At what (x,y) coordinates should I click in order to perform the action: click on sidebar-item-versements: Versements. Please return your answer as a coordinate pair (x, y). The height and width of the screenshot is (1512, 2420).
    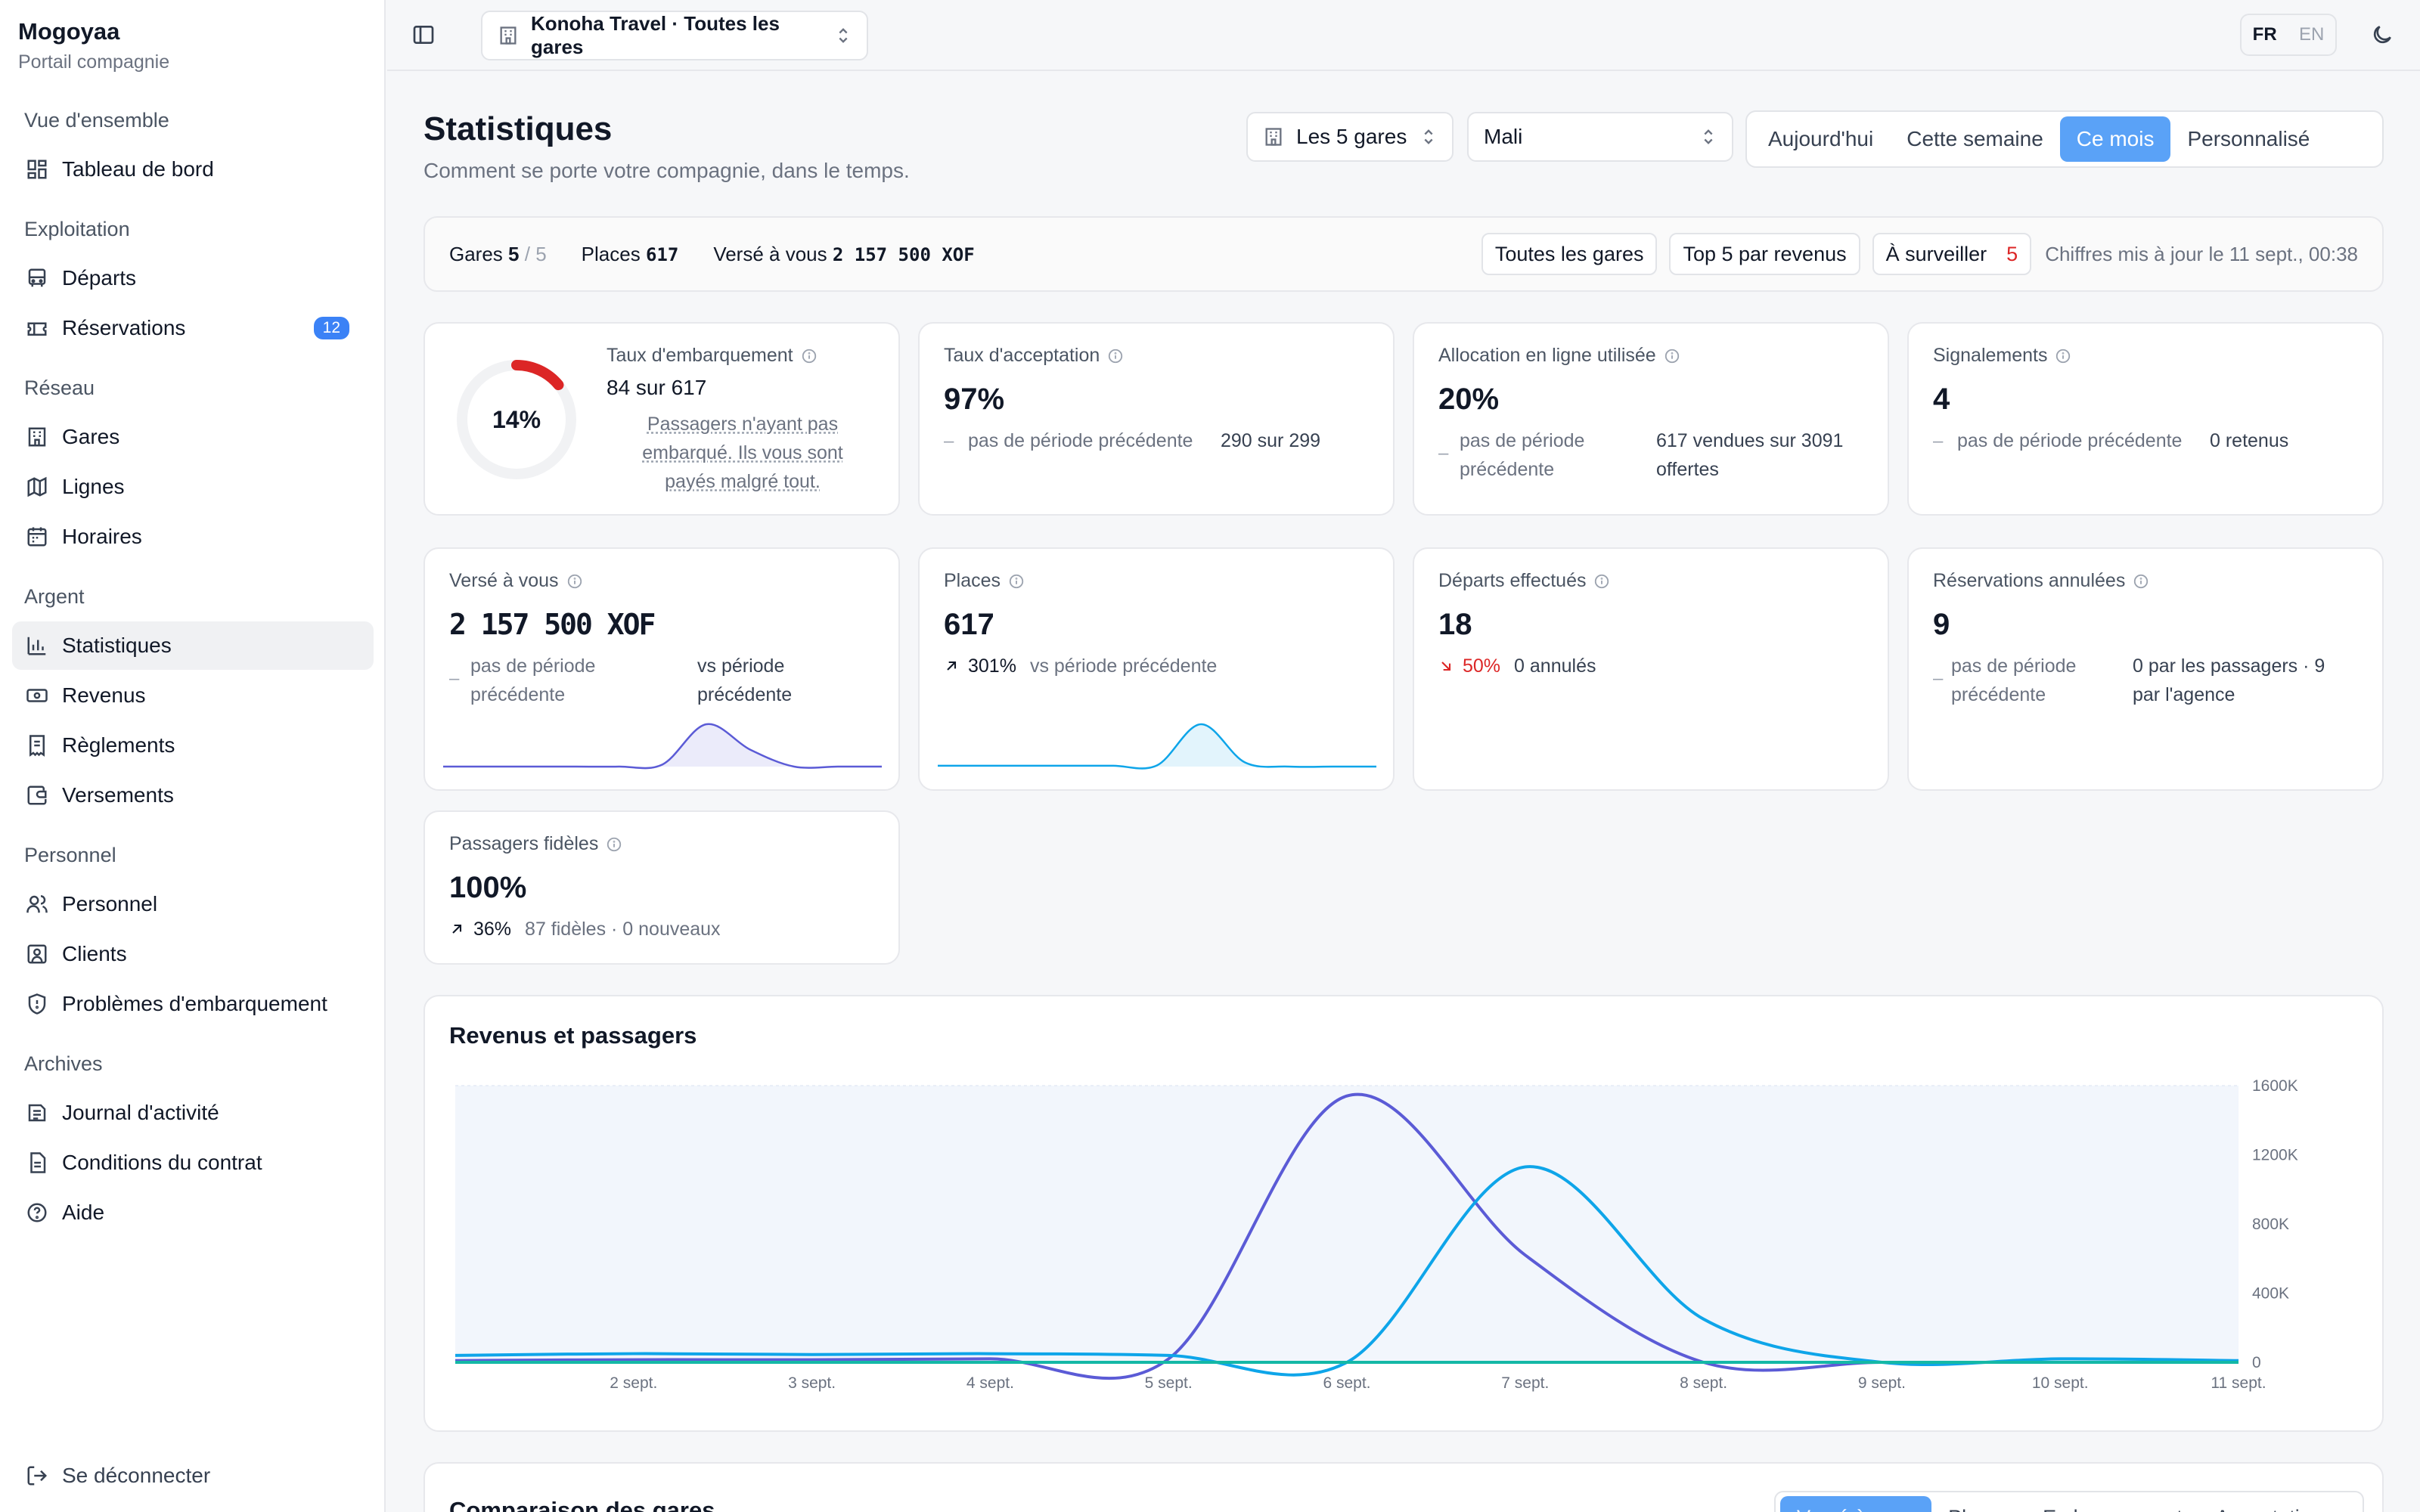
    Looking at the image, I should click on (193, 795).